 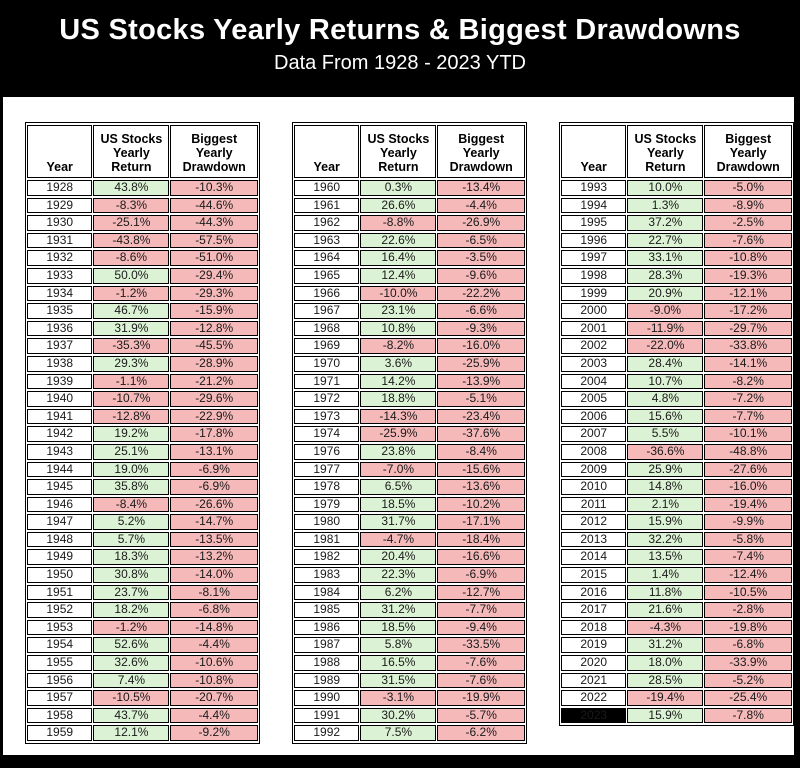 I want to click on return-cell: -25.1%, so click(x=131, y=223).